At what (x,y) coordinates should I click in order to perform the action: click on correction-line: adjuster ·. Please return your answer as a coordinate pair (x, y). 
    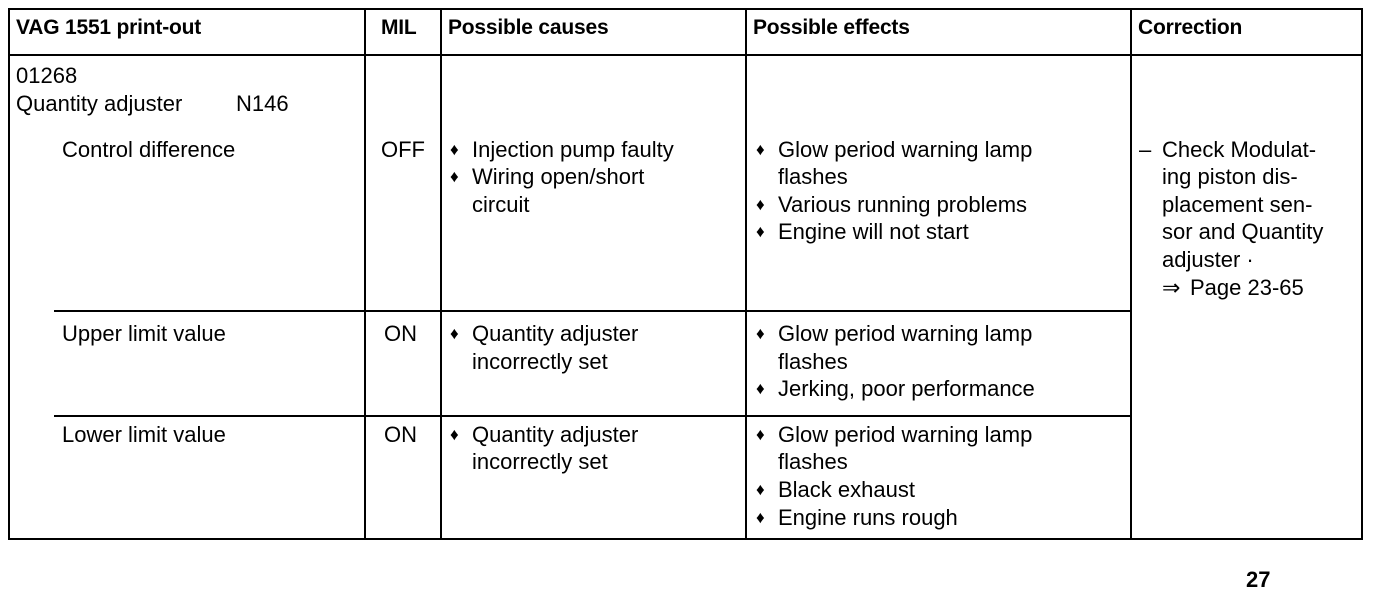
    Looking at the image, I should click on (1208, 259).